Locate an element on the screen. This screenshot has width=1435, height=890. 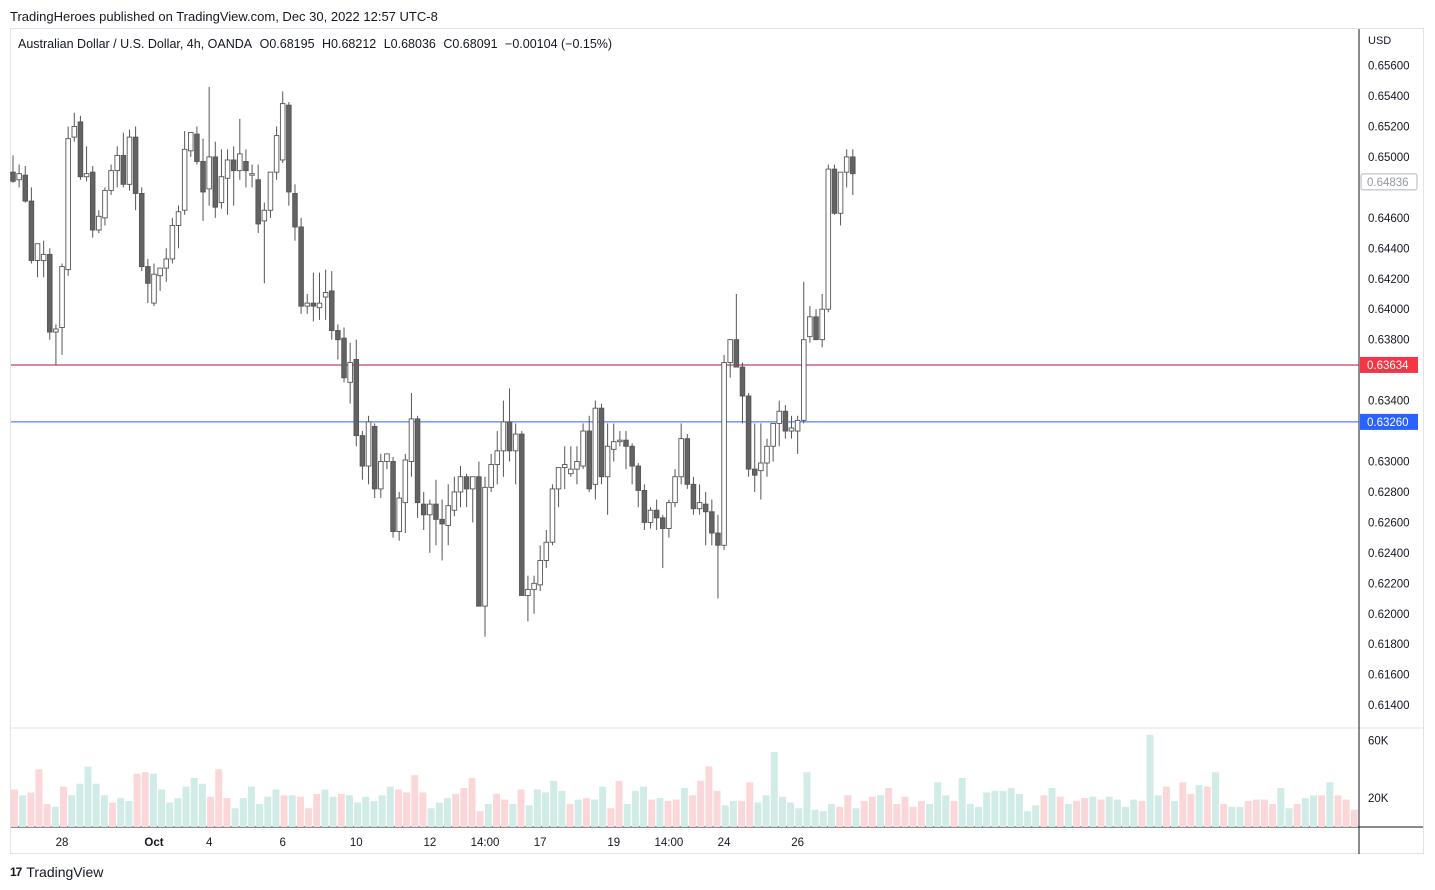
footer-brand: 17 TradingView is located at coordinates (56, 872).